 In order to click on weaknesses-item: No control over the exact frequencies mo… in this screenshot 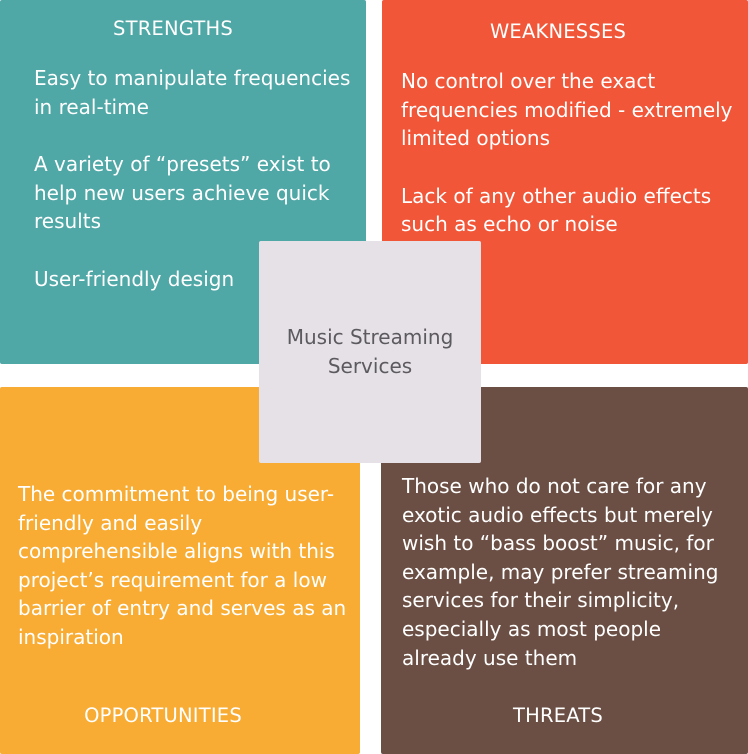, I will do `click(567, 110)`.